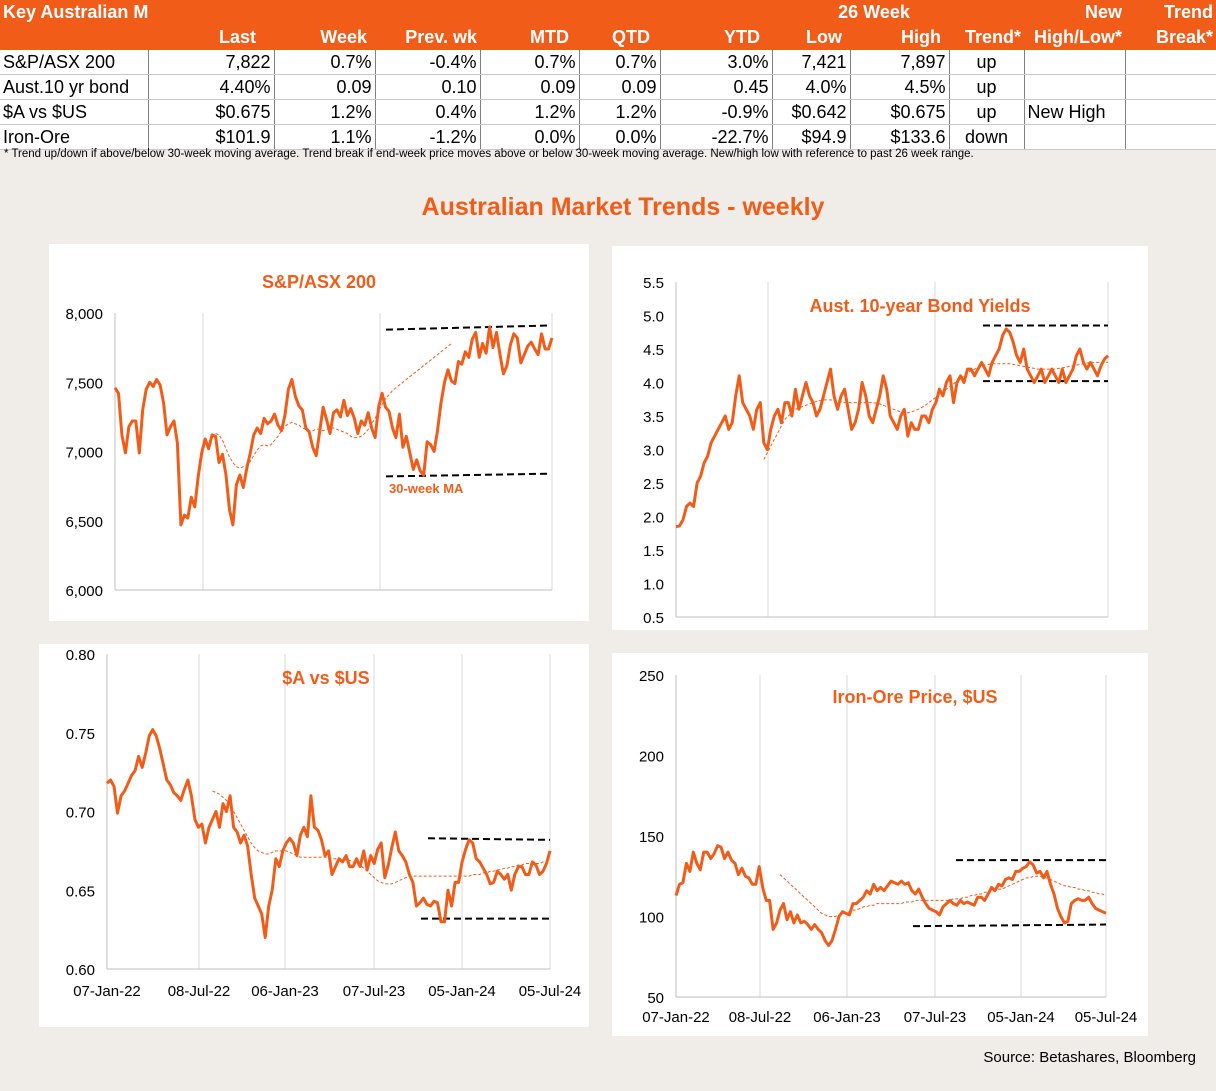 This screenshot has width=1216, height=1091. I want to click on col-header: QTD, so click(619, 37).